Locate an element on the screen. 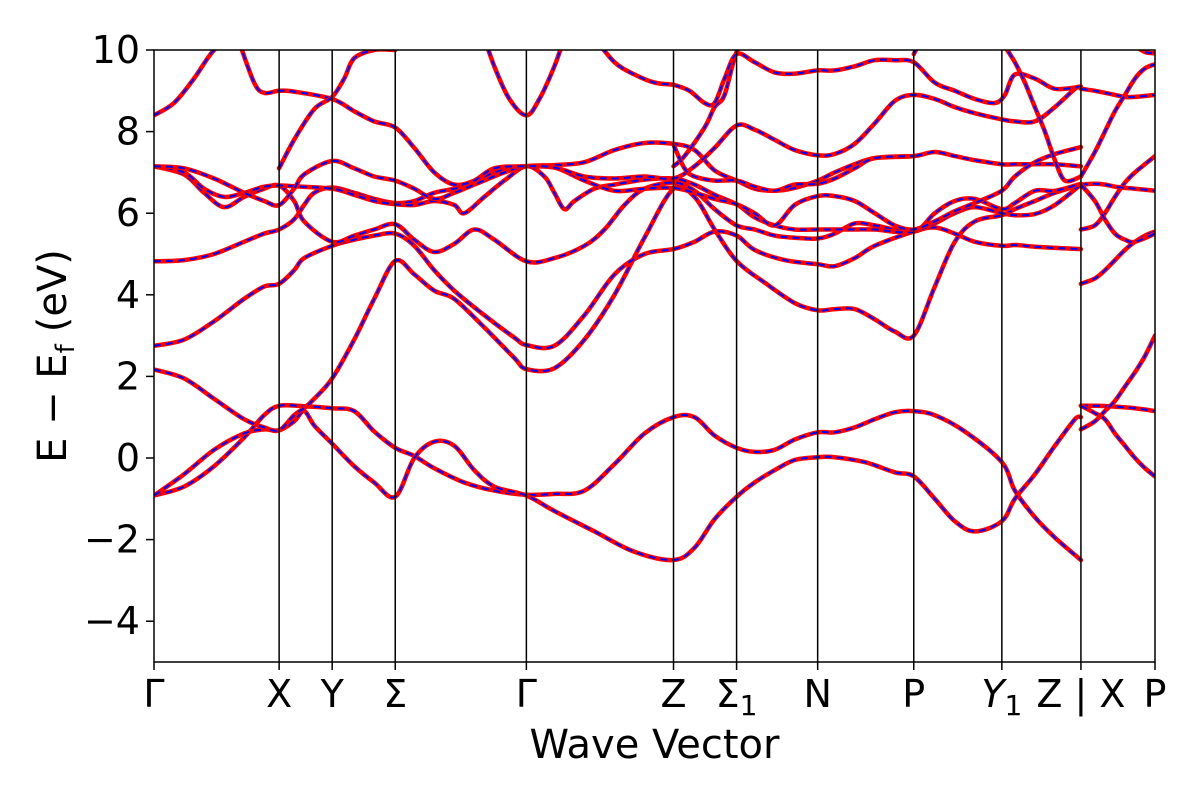 Image resolution: width=1200 pixels, height=800 pixels. band-24-dashed is located at coordinates (1117, 187).